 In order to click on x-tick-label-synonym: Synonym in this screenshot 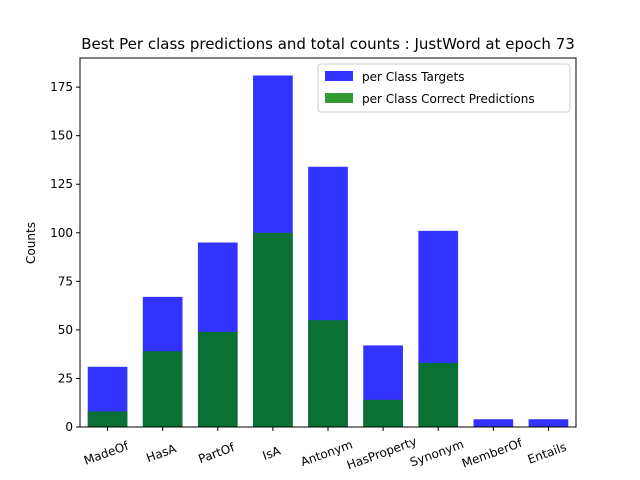, I will do `click(436, 453)`.